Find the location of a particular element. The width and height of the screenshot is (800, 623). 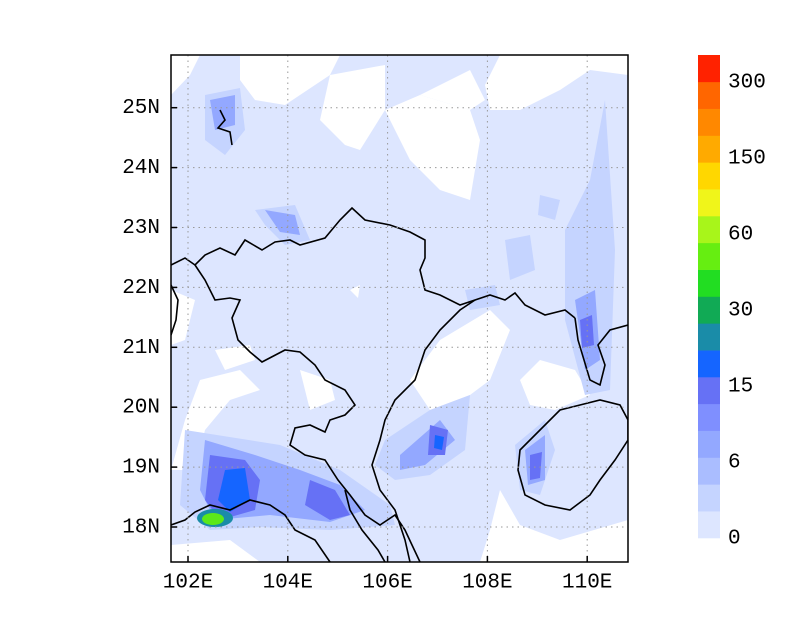

y-tick-label: 21N is located at coordinates (141, 348).